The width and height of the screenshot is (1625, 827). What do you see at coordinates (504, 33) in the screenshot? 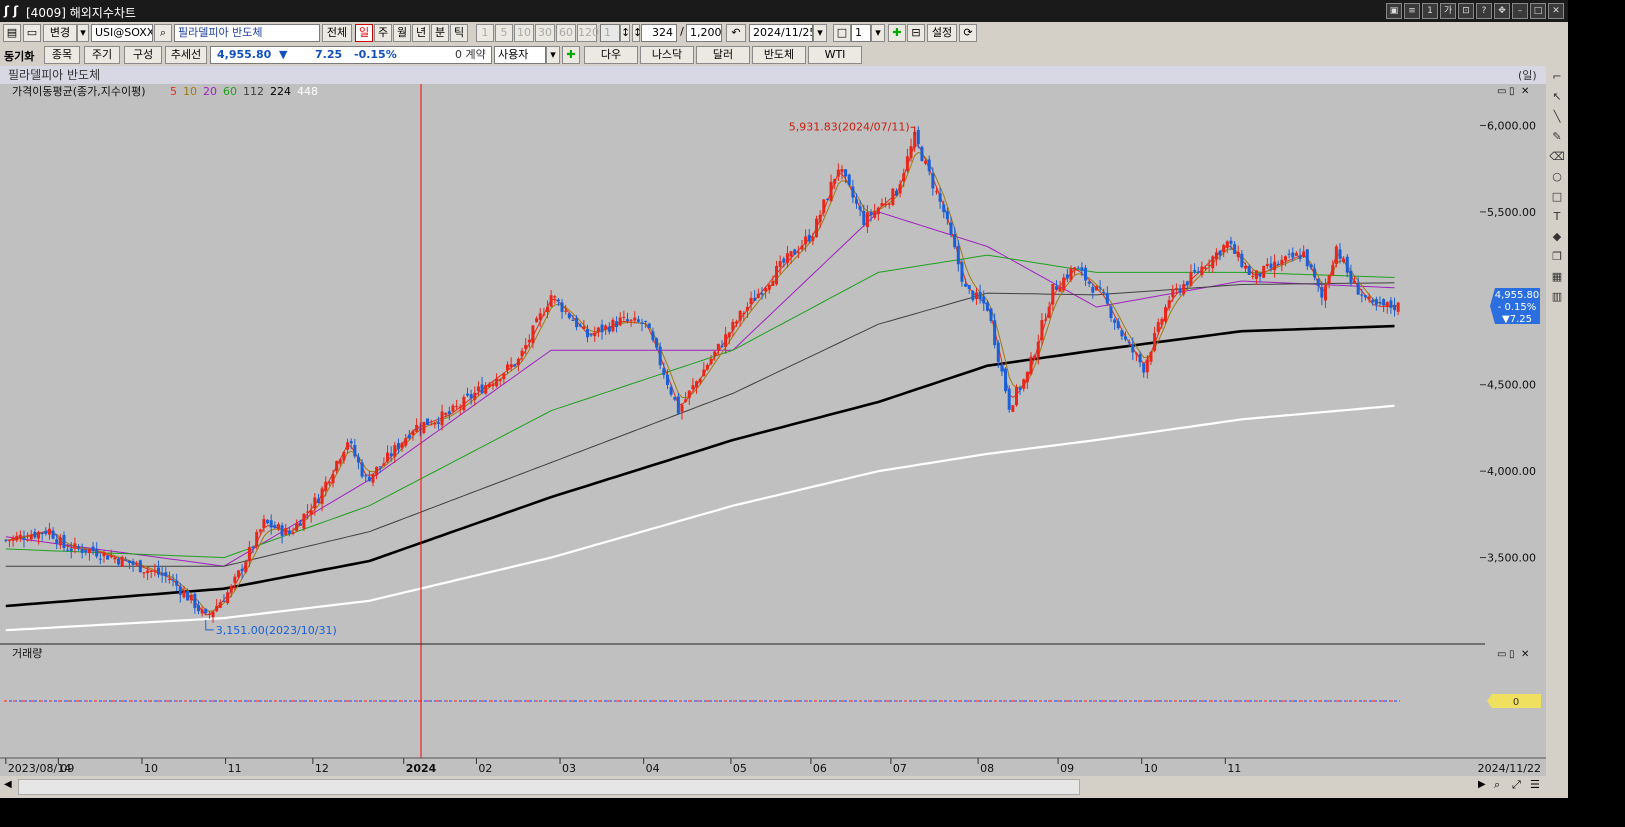
I see `minute-preset-5: 5` at bounding box center [504, 33].